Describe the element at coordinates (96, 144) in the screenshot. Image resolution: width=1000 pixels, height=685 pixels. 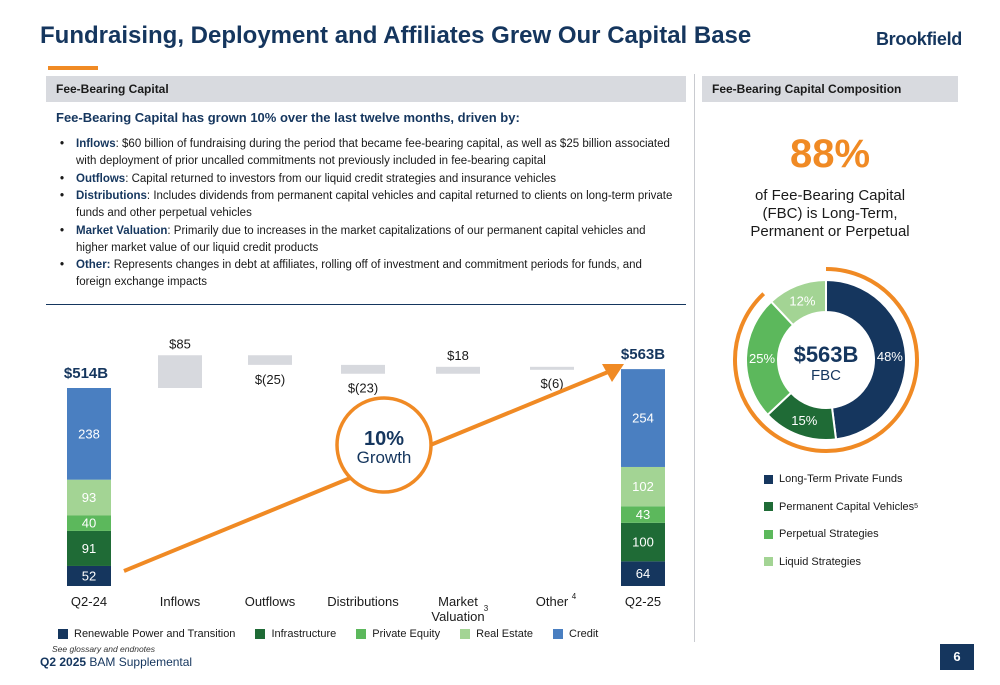
I see `driver-term: Inflows` at that location.